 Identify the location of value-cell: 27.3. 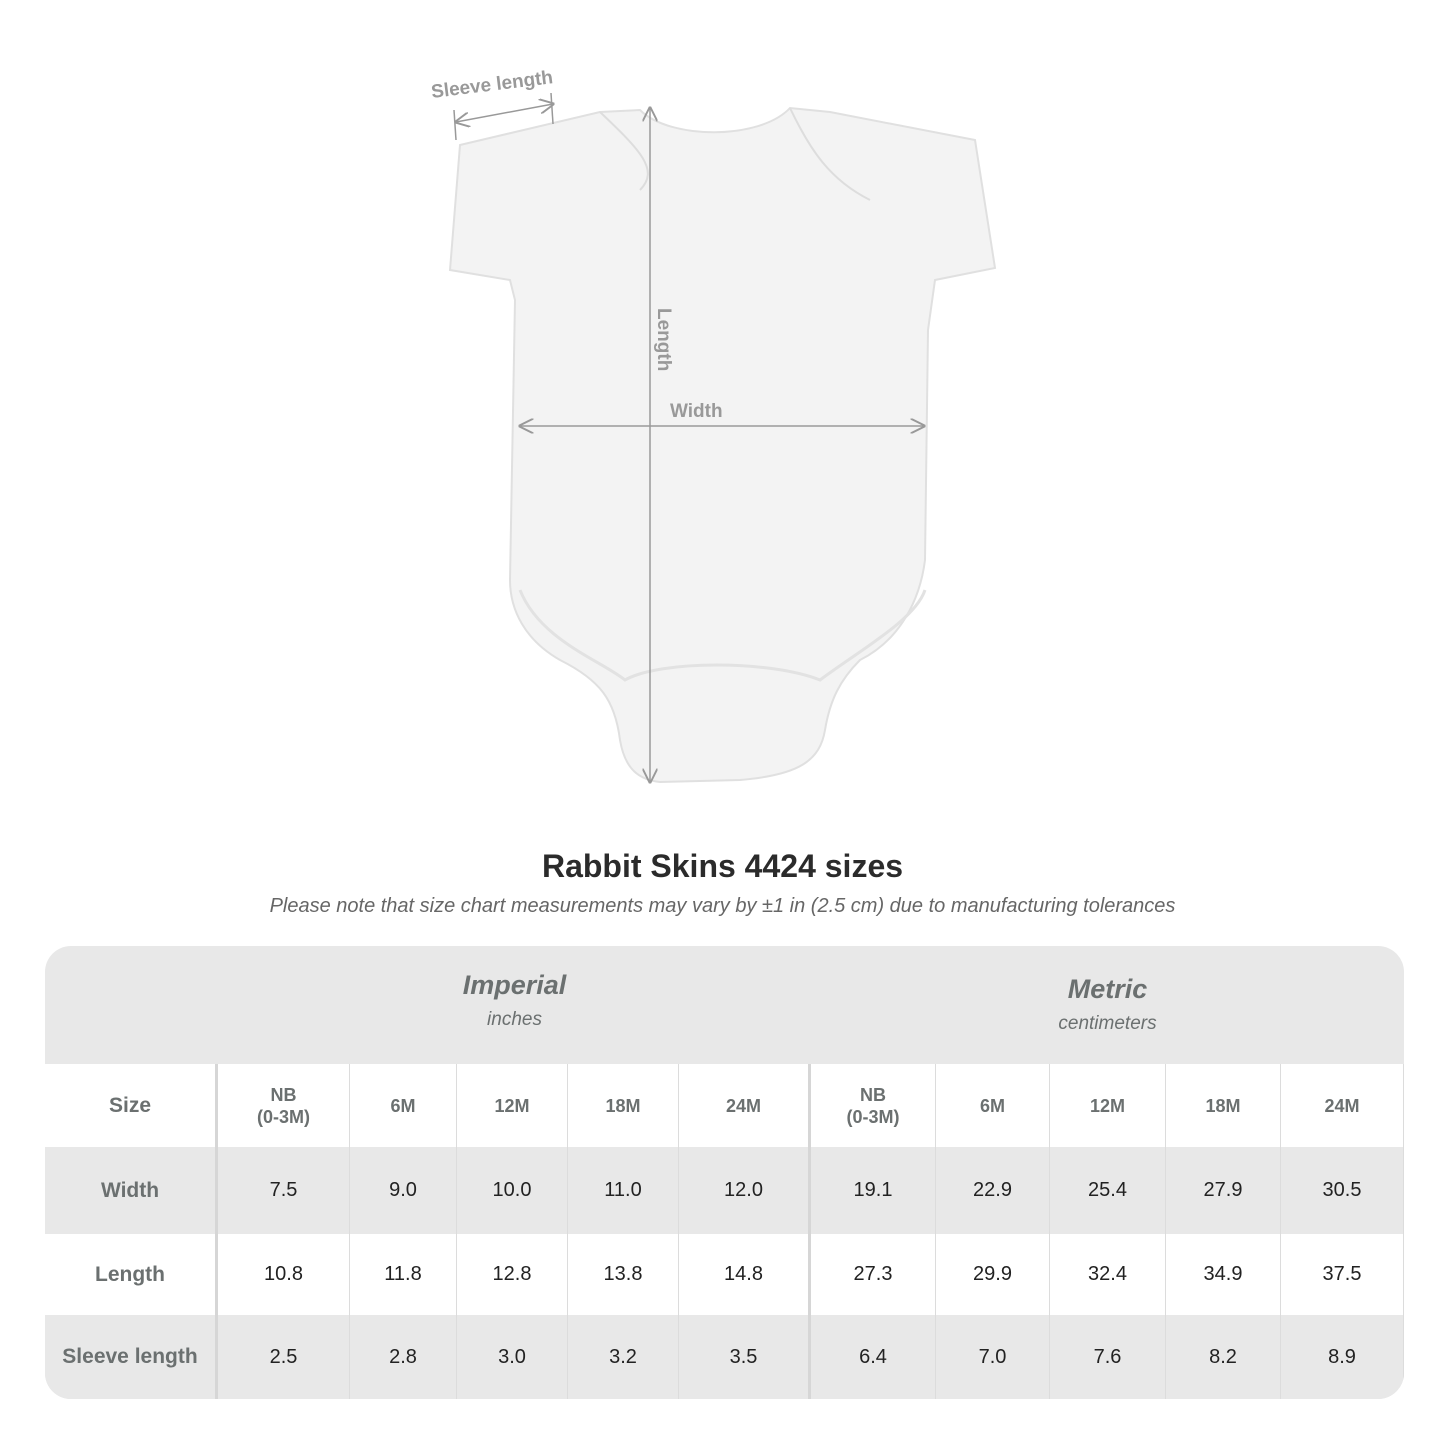
(873, 1274).